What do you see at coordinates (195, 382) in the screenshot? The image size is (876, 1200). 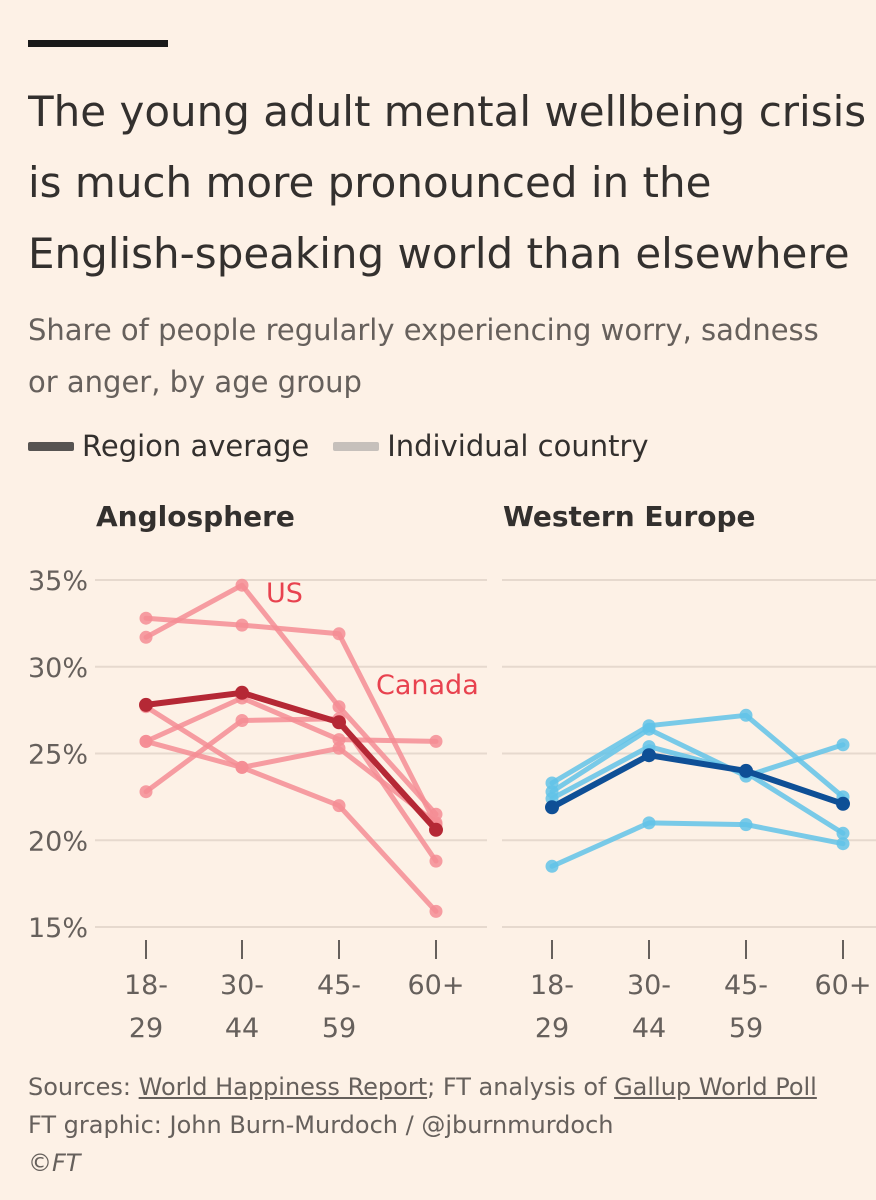 I see `subtitle-line-2: or anger, by age group` at bounding box center [195, 382].